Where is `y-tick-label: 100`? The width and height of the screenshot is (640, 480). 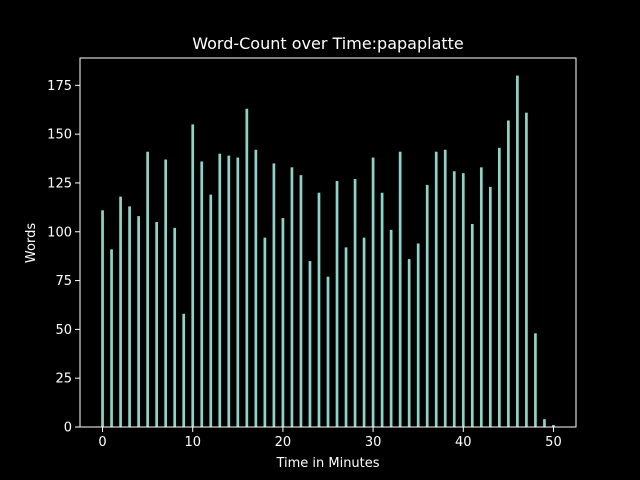
y-tick-label: 100 is located at coordinates (59, 232).